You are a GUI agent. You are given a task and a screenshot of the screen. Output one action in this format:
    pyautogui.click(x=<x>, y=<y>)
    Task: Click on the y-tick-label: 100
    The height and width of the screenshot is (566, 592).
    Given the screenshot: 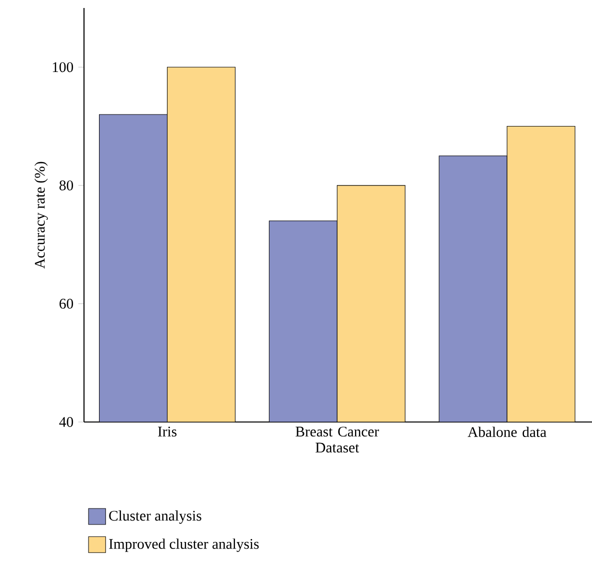 What is the action you would take?
    pyautogui.click(x=63, y=67)
    